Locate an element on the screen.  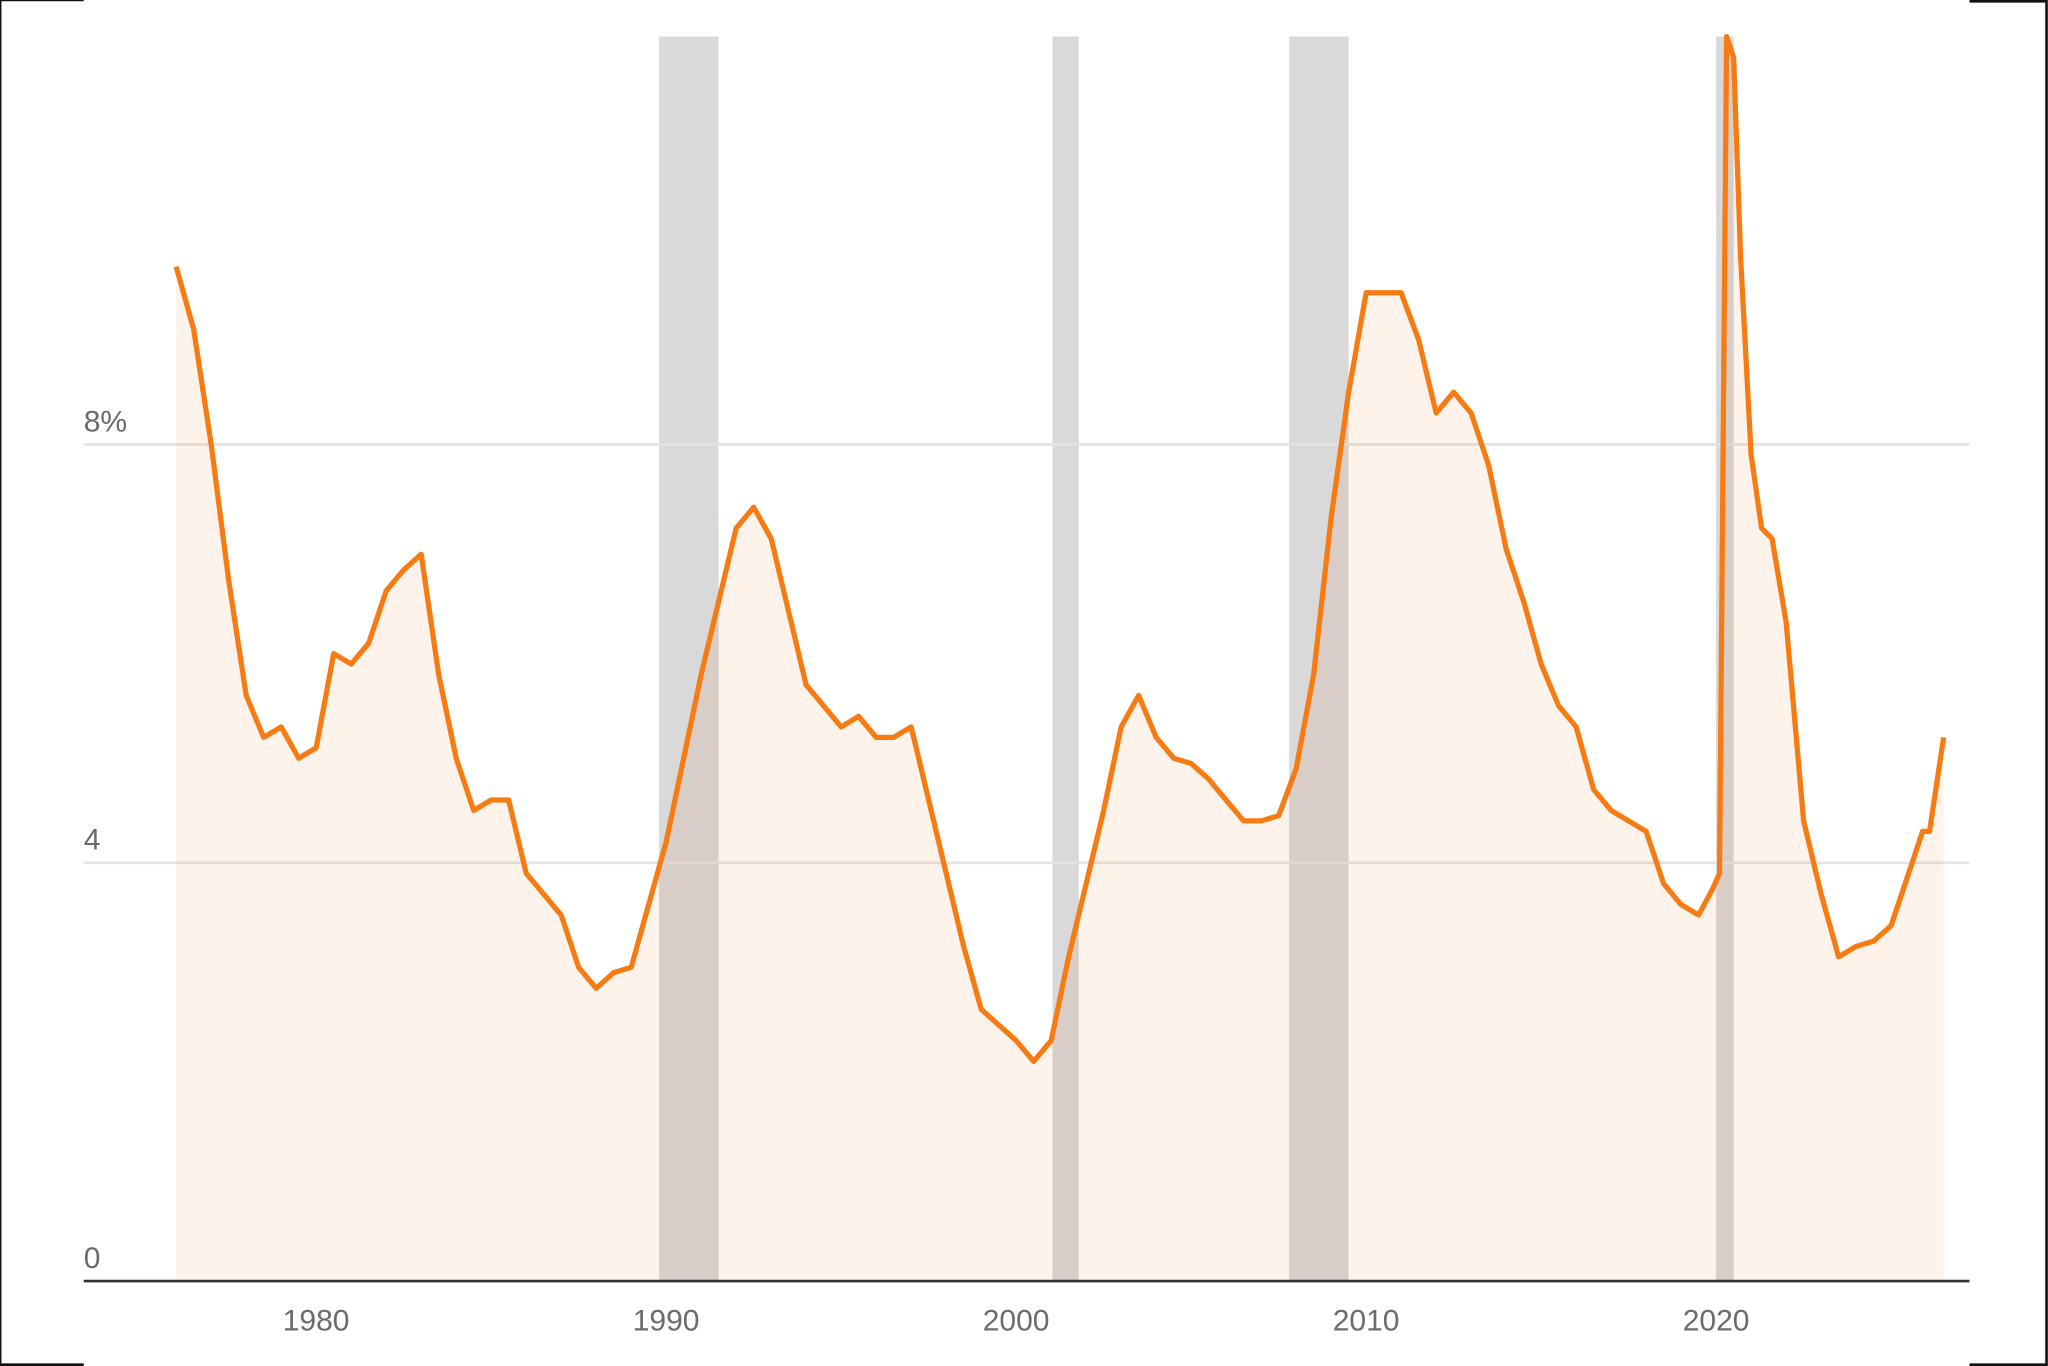
x-tick-label: 1990 is located at coordinates (666, 1321).